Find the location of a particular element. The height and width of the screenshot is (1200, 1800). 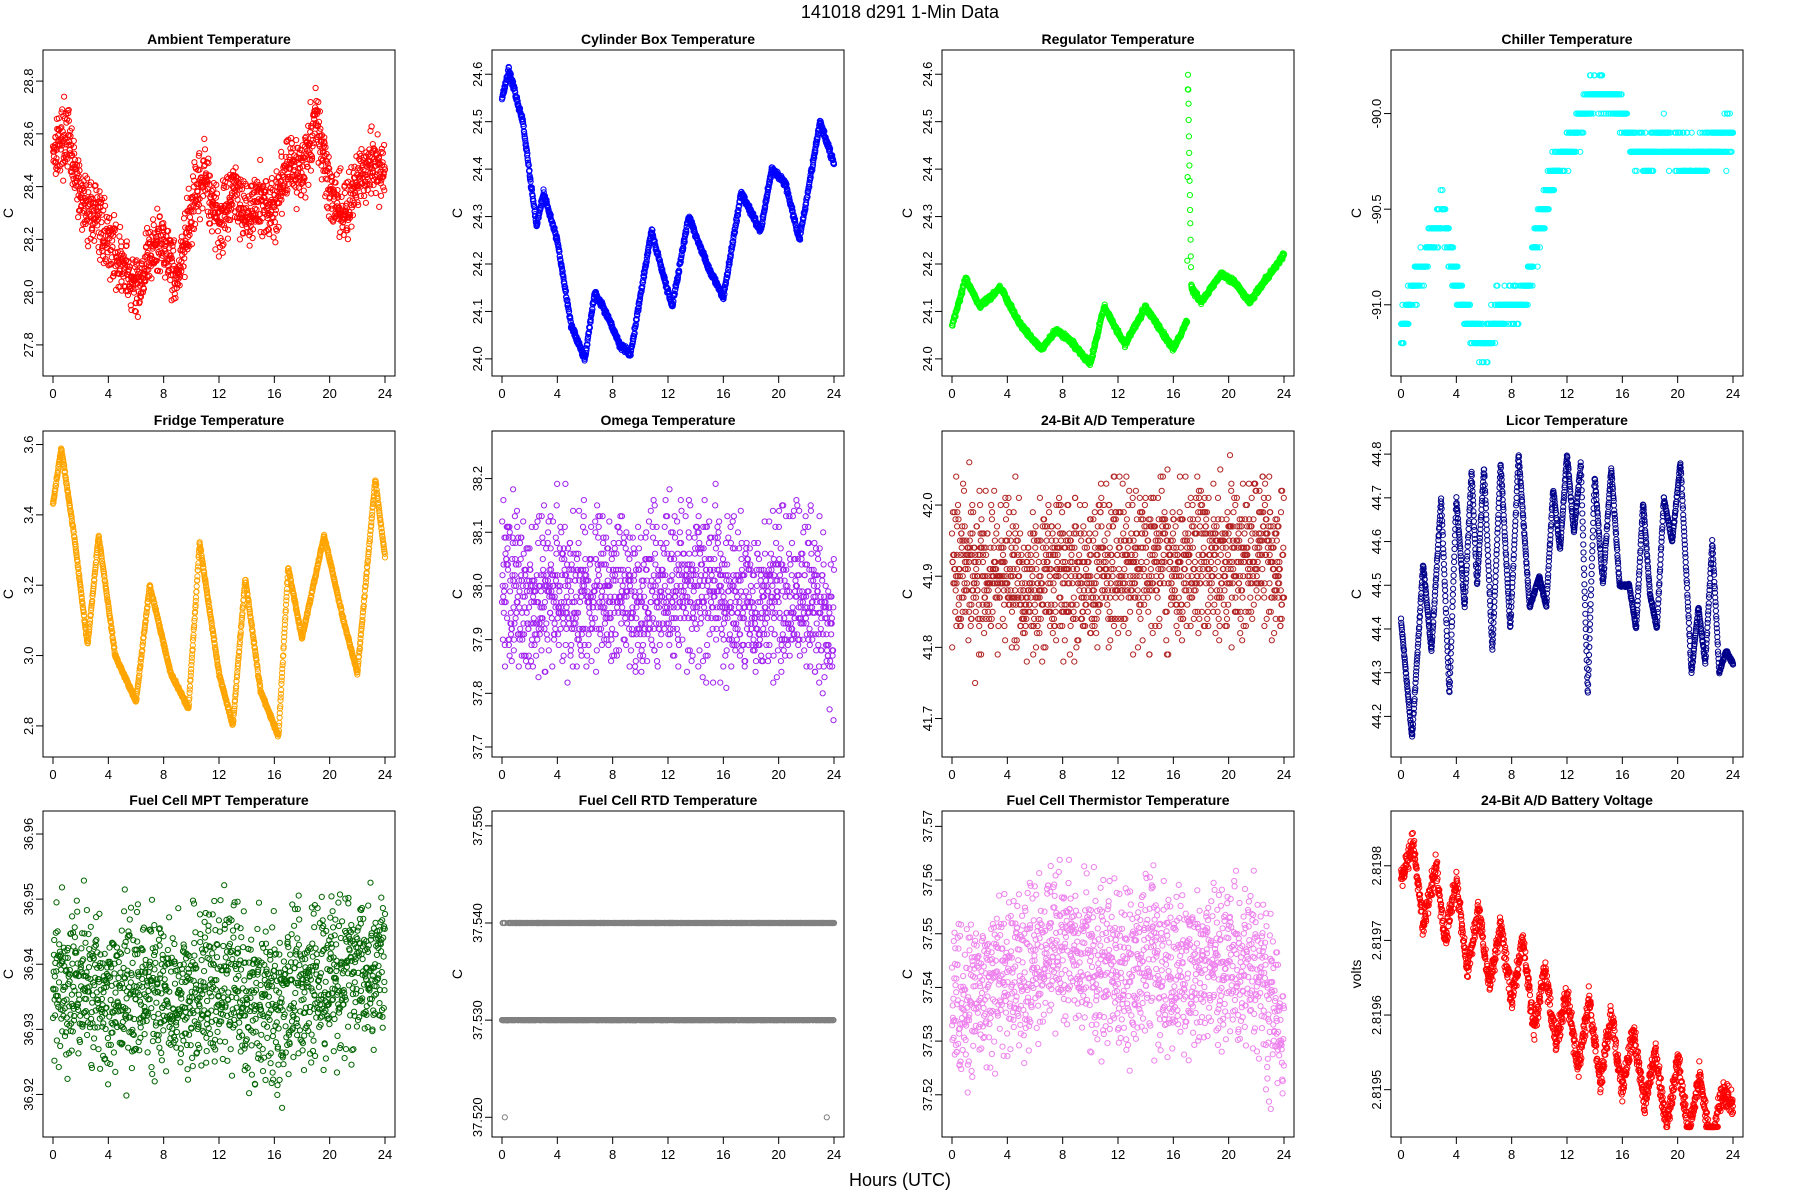

y-tick-label: 28.6 is located at coordinates (28, 133).